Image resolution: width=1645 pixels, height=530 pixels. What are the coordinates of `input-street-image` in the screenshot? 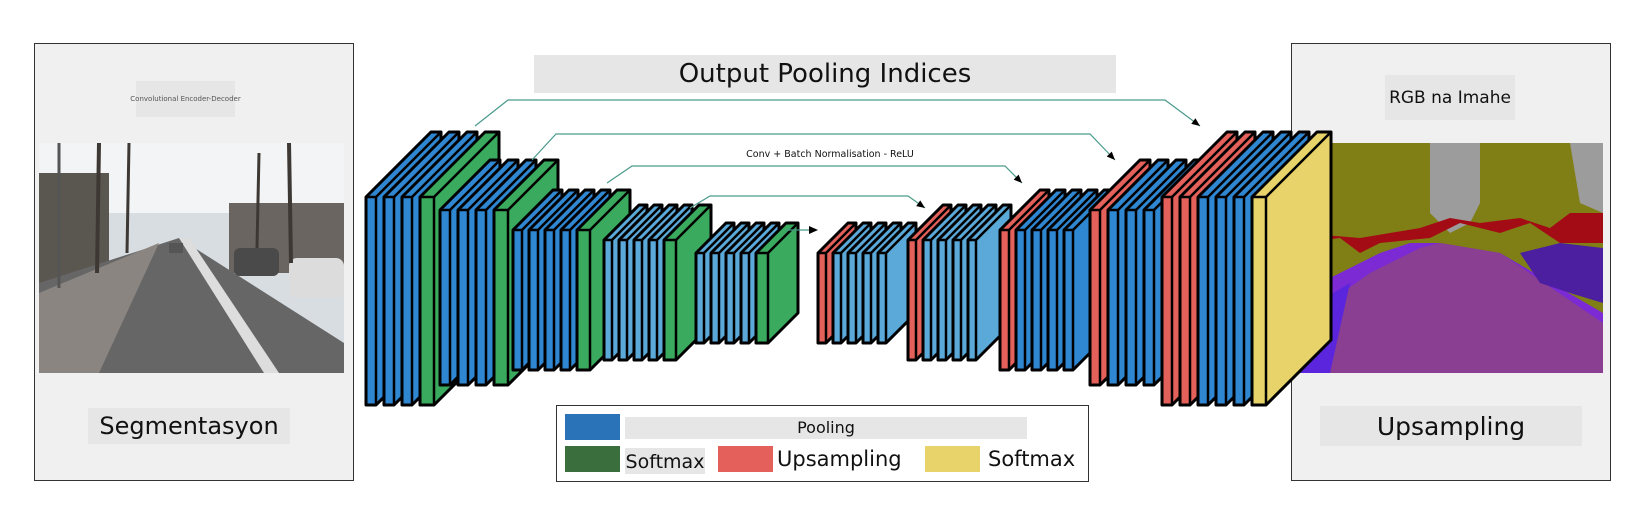 It's located at (191, 258).